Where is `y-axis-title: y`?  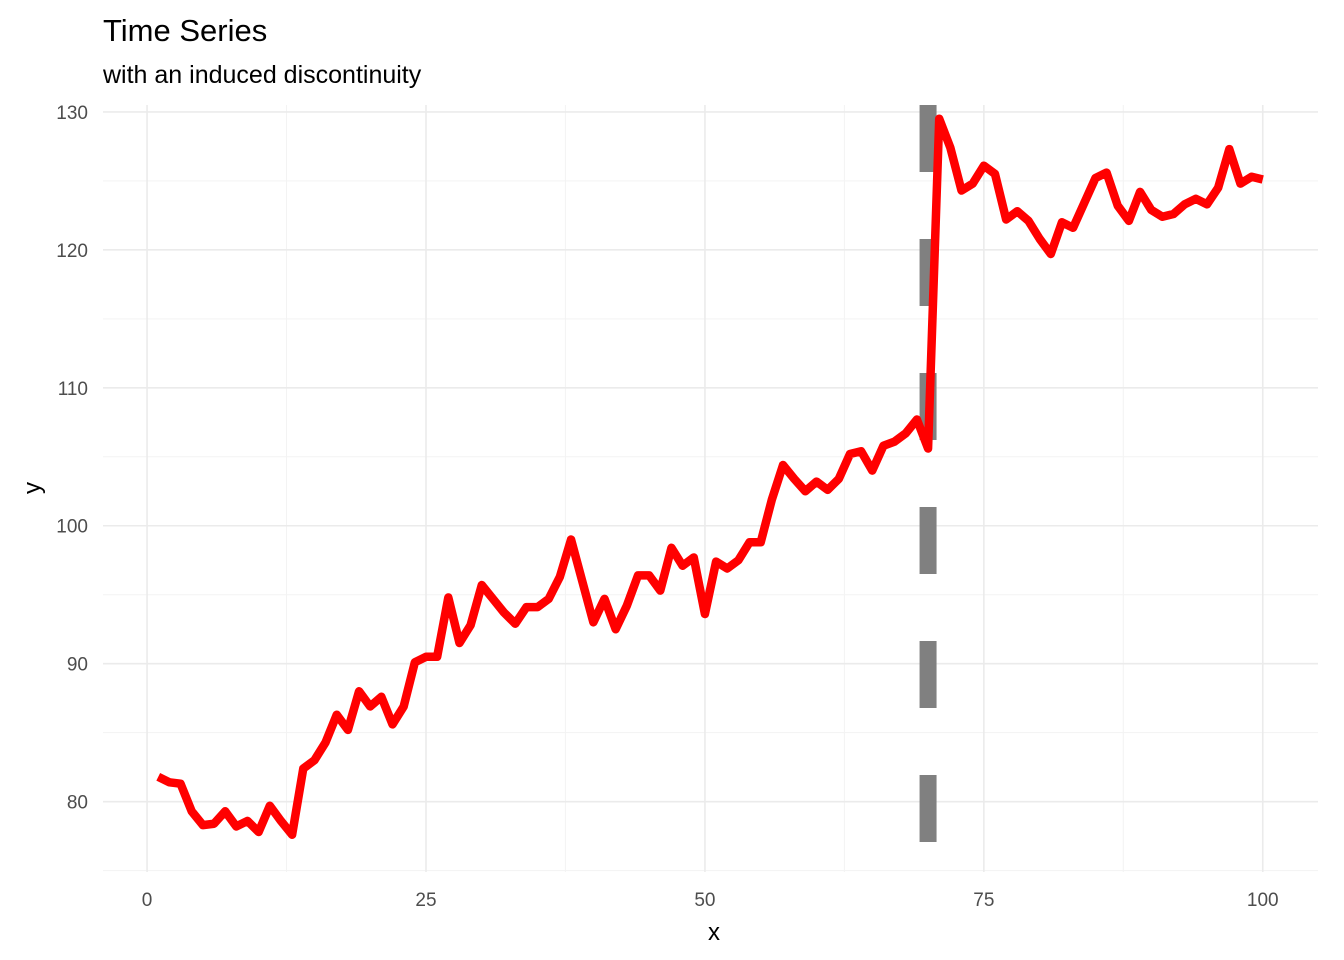
y-axis-title: y is located at coordinates (32, 488).